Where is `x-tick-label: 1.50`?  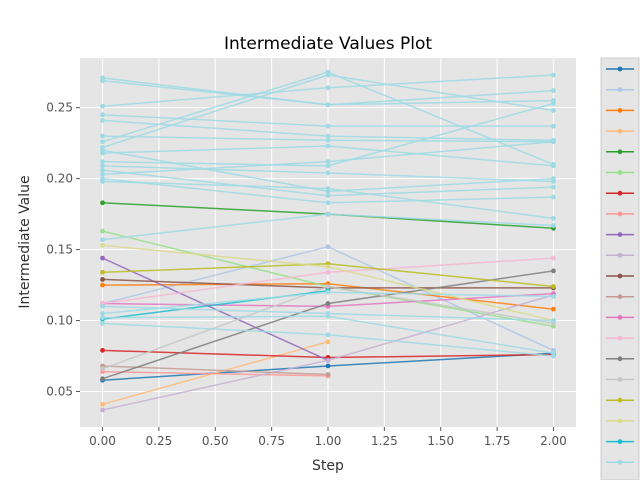 x-tick-label: 1.50 is located at coordinates (440, 441).